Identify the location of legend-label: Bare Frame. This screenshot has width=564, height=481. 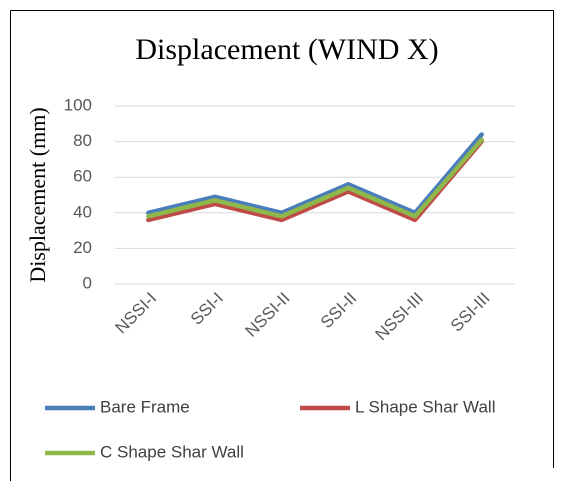
(145, 406).